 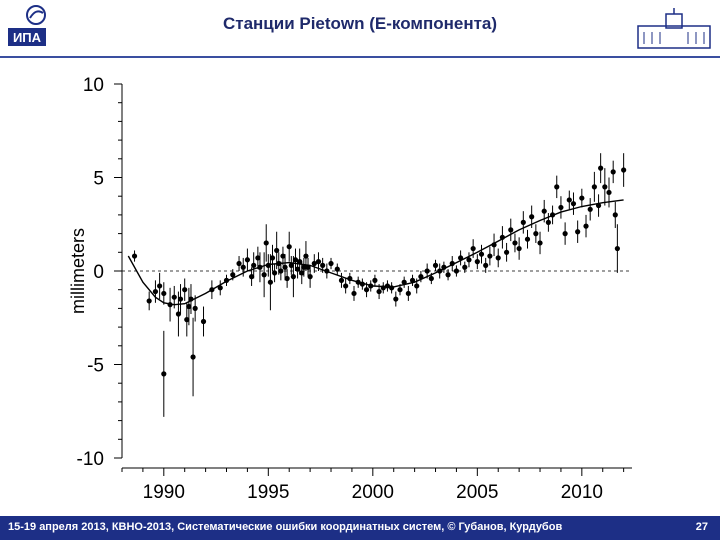 What do you see at coordinates (98, 272) in the screenshot?
I see `y-tick-label: 0` at bounding box center [98, 272].